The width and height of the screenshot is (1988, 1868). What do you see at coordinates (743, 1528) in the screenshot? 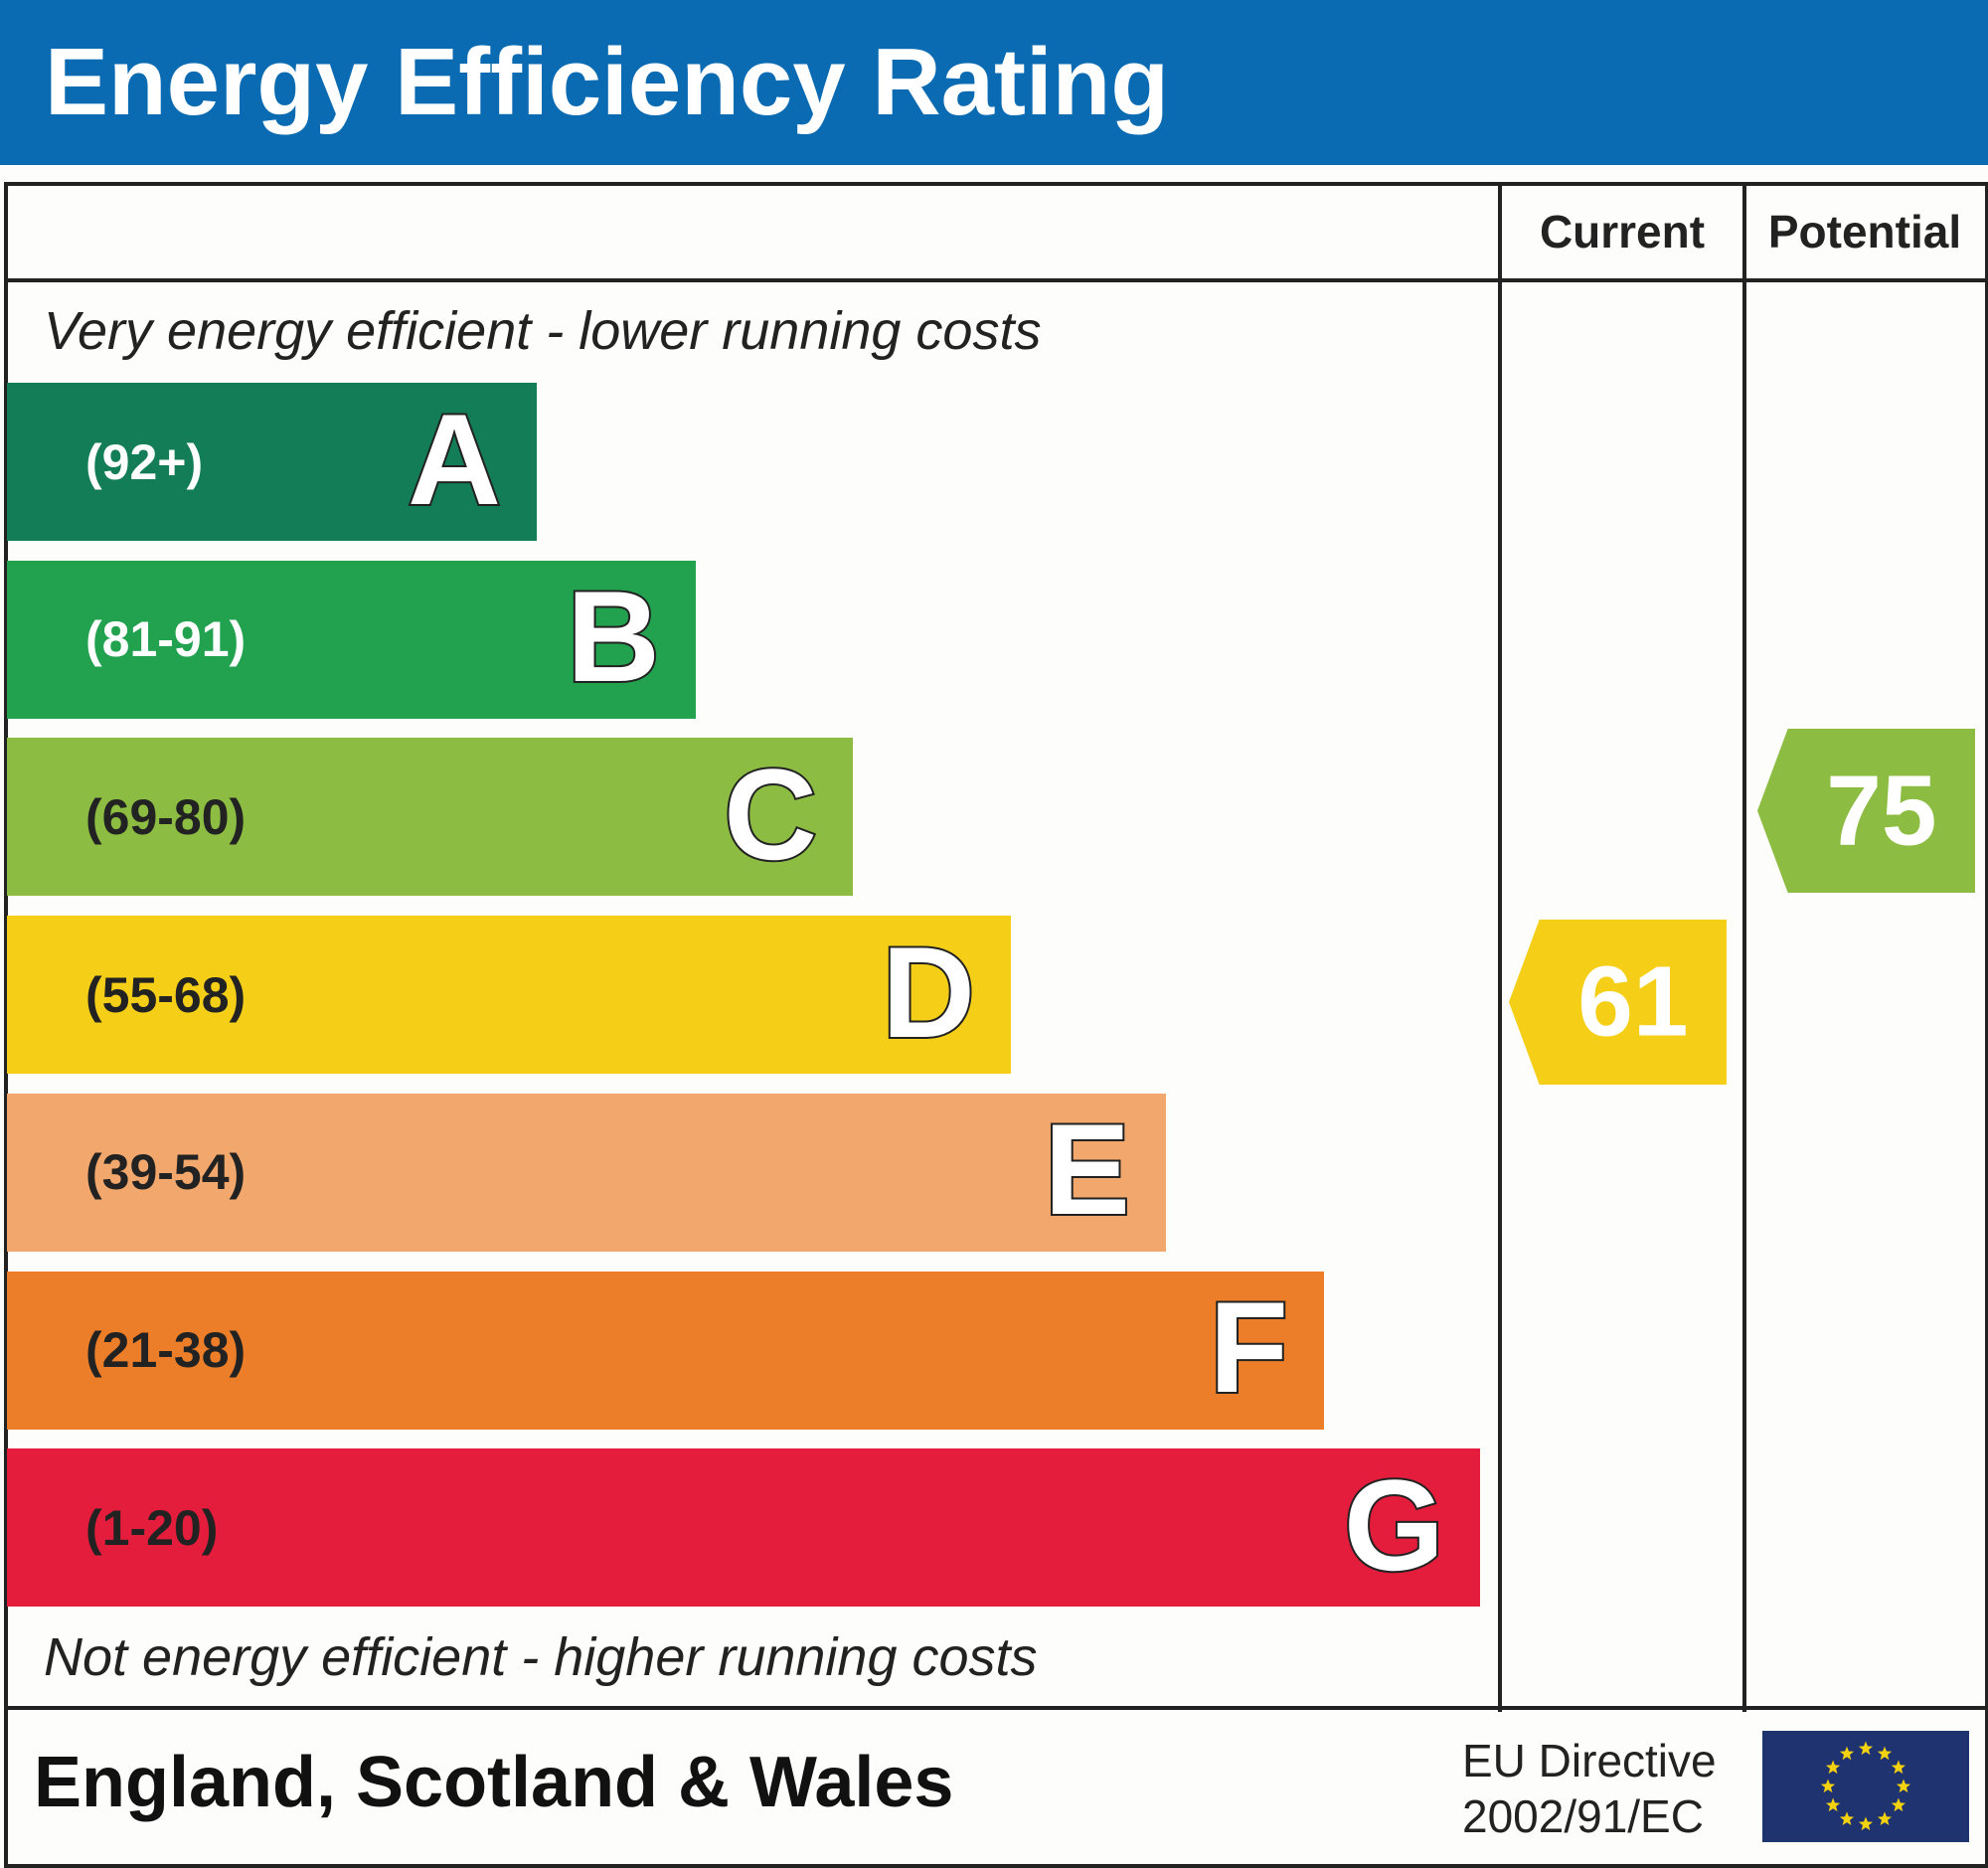
I see `rating-band-g: (1-20) G` at bounding box center [743, 1528].